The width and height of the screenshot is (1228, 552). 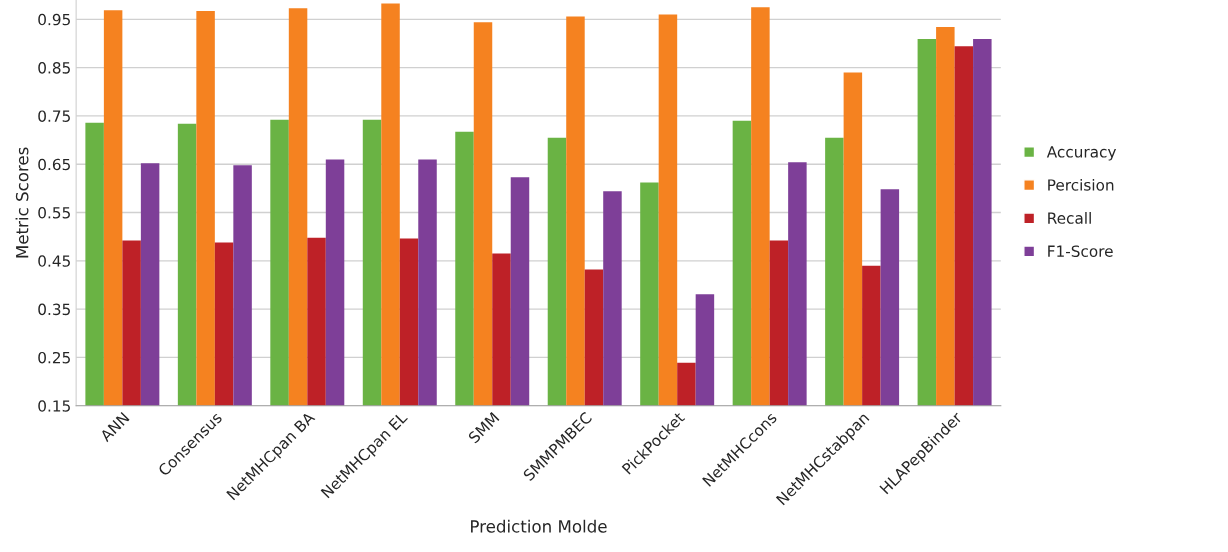 What do you see at coordinates (54, 68) in the screenshot?
I see `y-tick-label: 0.85` at bounding box center [54, 68].